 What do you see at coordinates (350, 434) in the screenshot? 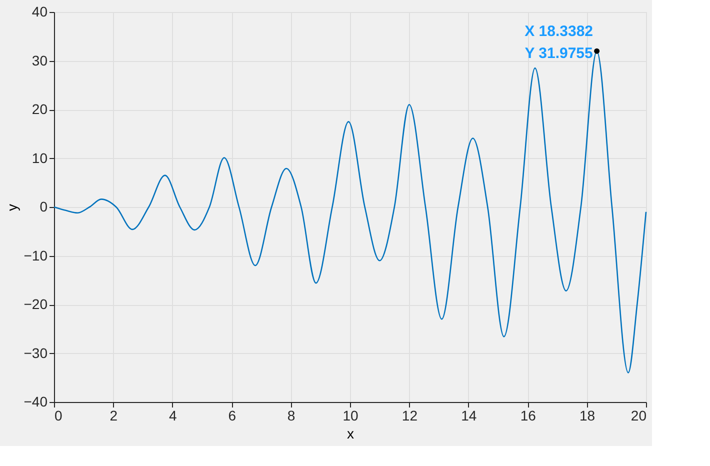
I see `x-axis-title: x` at bounding box center [350, 434].